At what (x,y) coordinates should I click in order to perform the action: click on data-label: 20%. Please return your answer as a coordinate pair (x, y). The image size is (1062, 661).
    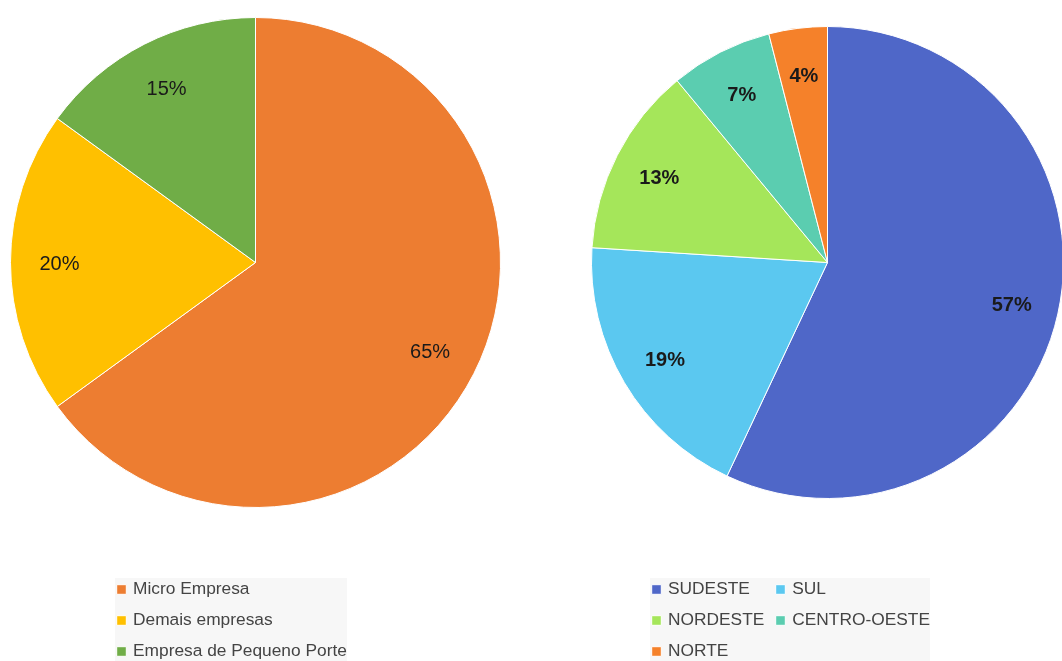
    Looking at the image, I should click on (59, 262).